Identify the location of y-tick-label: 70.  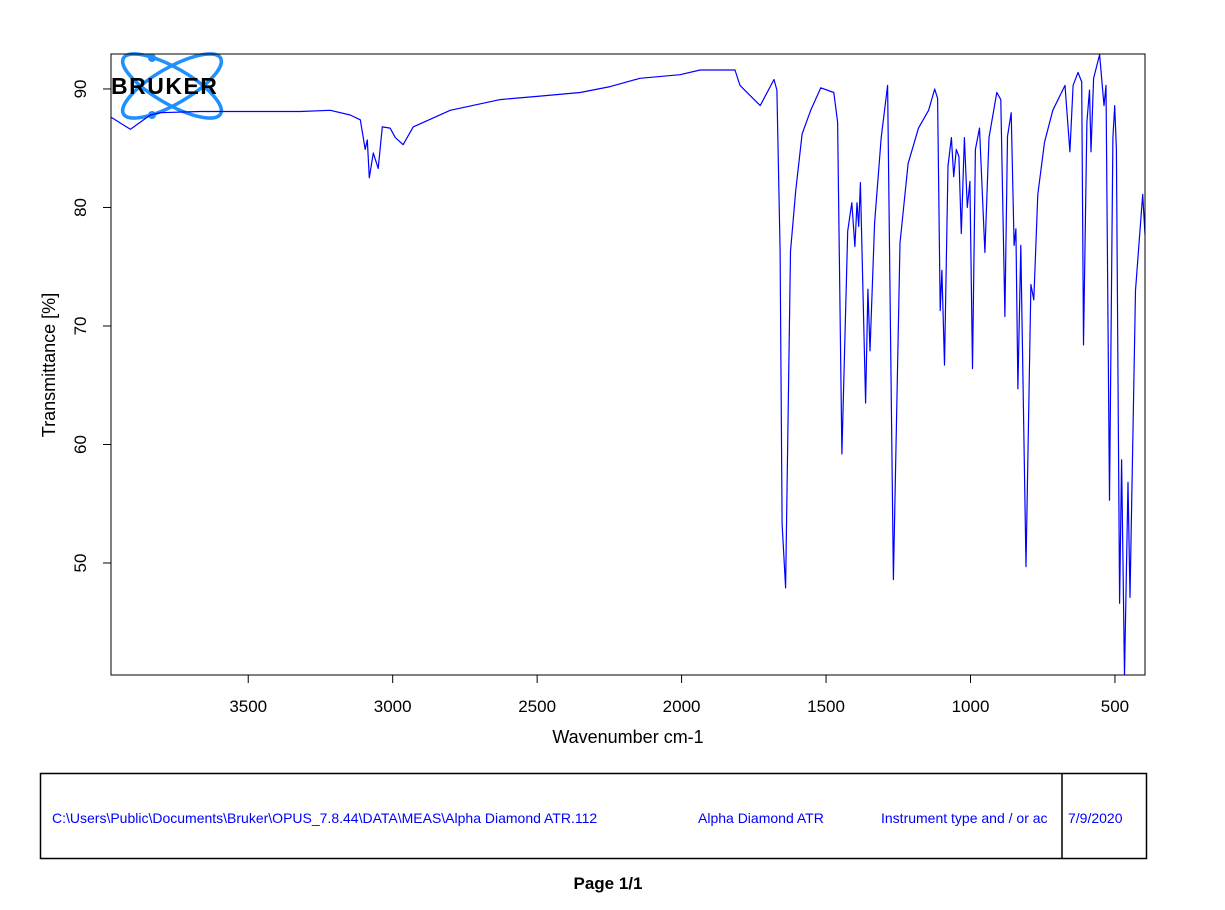
(80, 326).